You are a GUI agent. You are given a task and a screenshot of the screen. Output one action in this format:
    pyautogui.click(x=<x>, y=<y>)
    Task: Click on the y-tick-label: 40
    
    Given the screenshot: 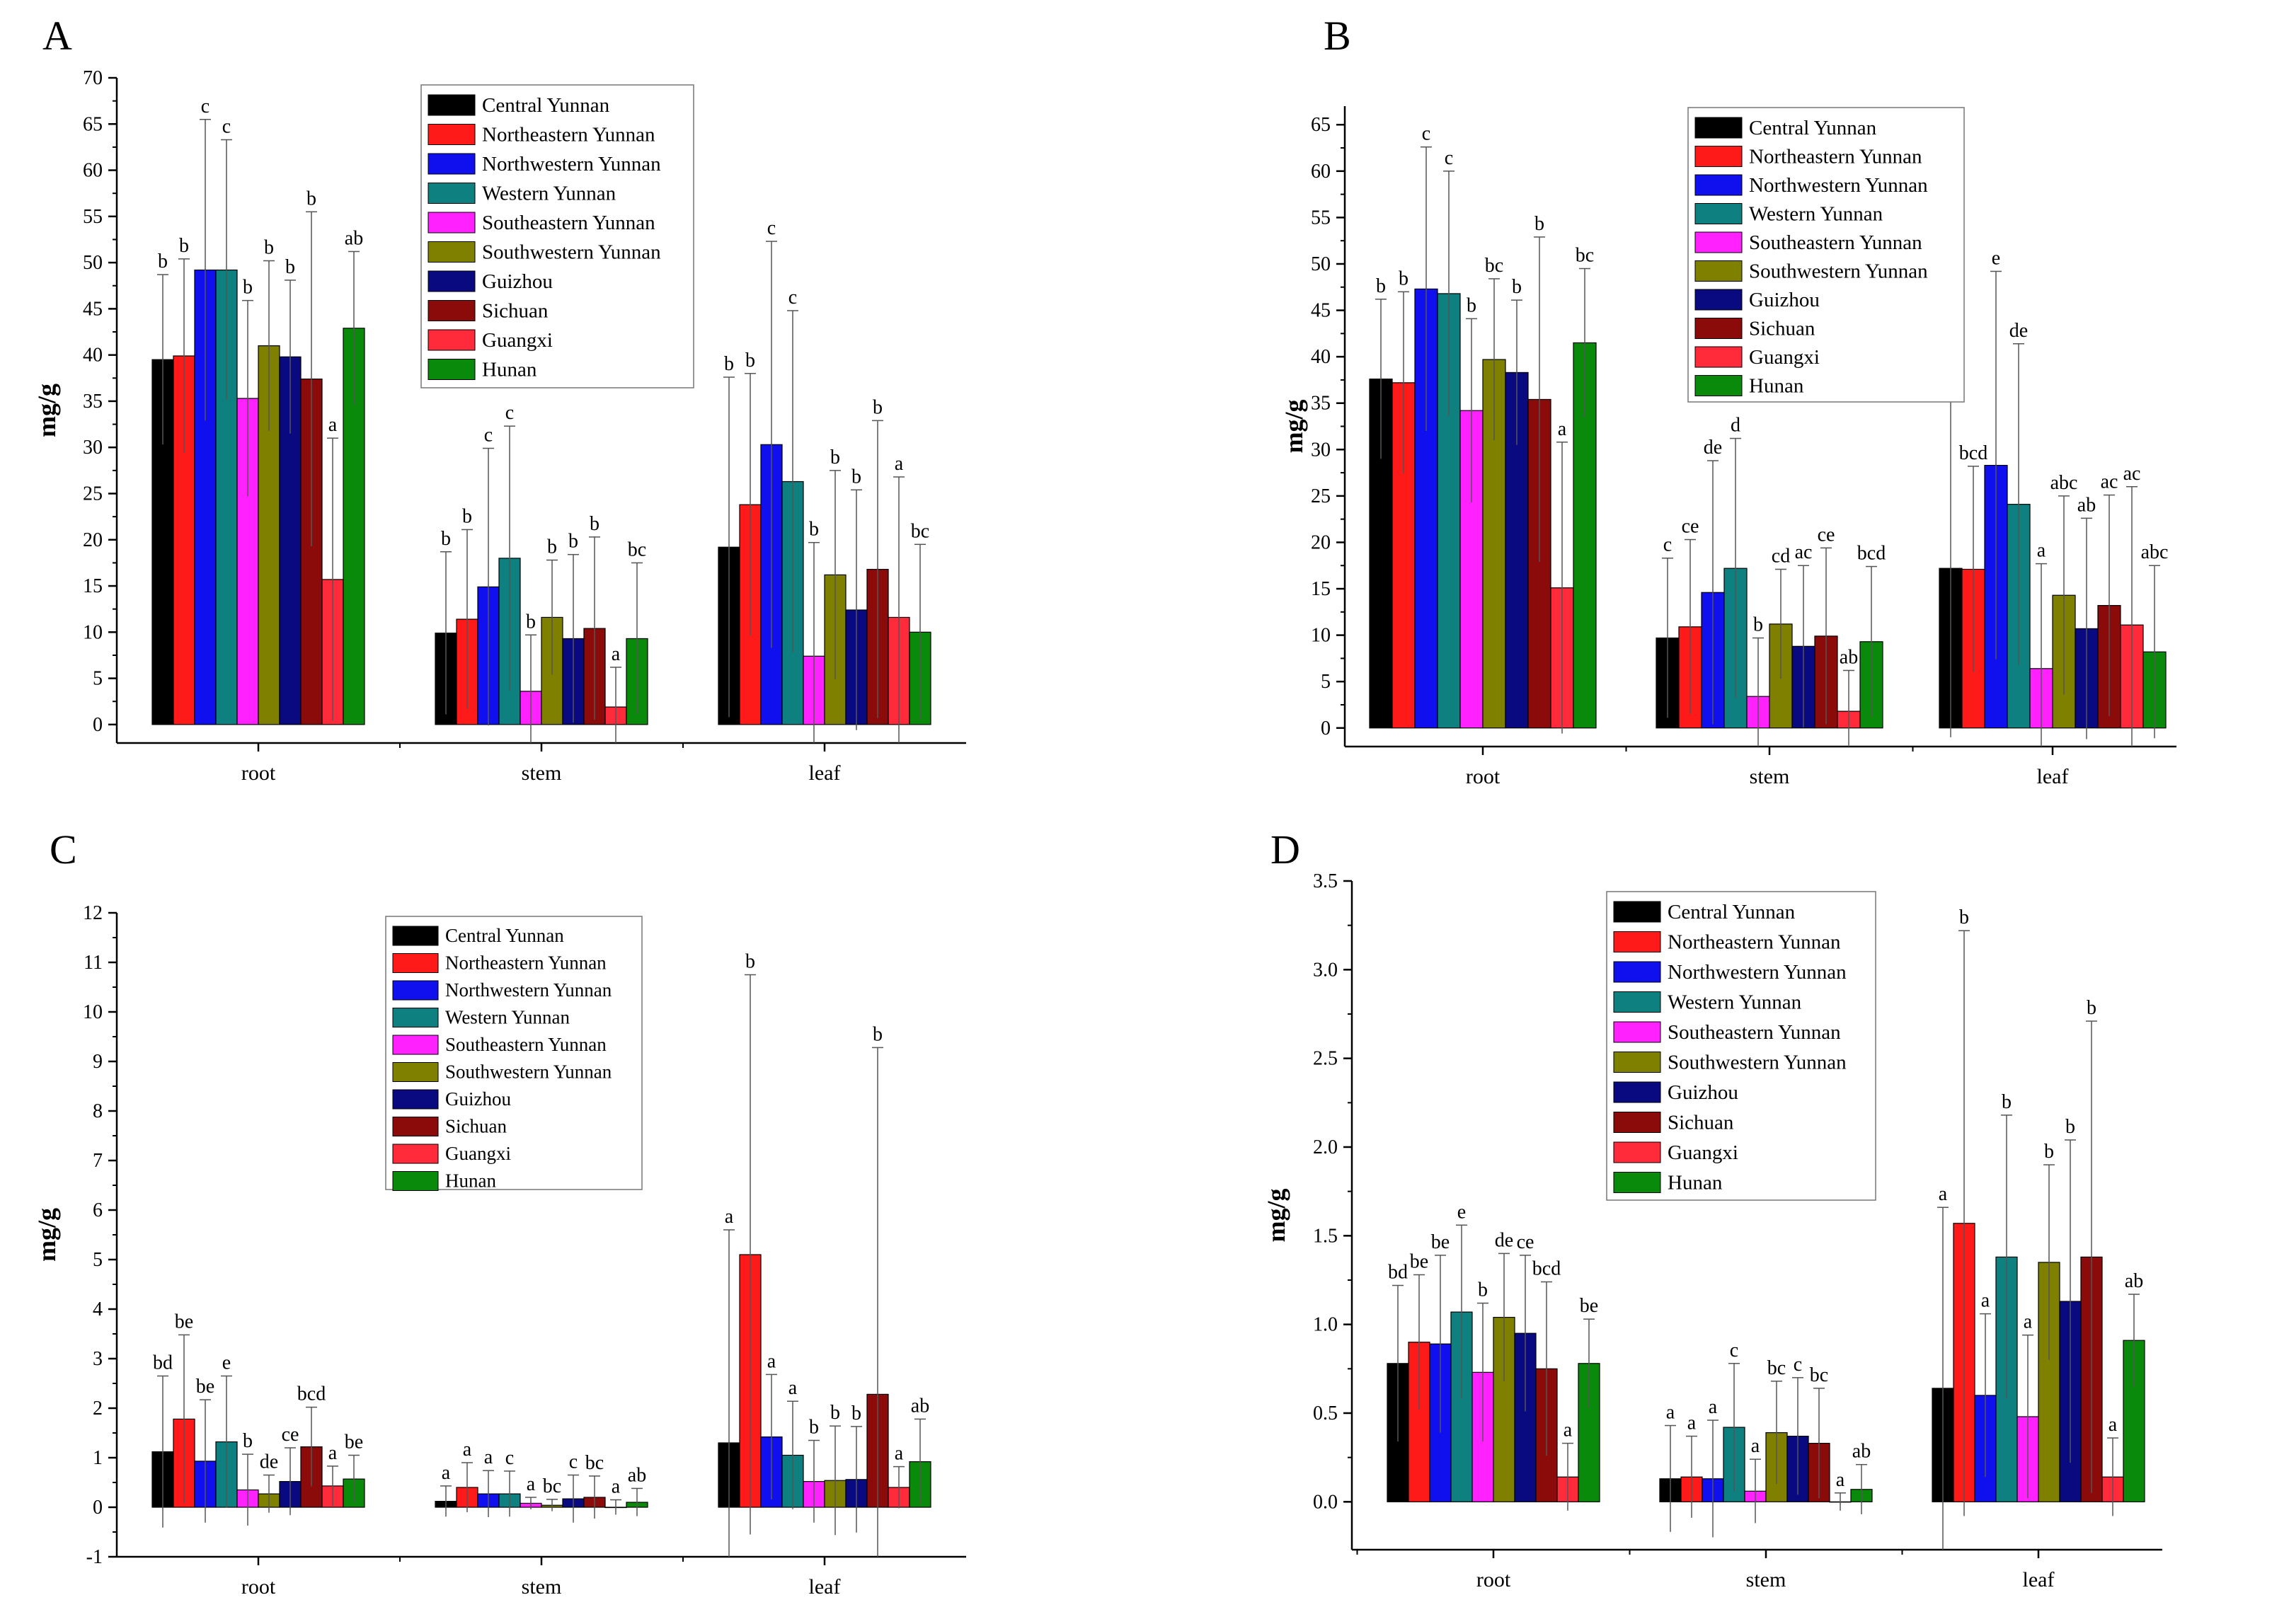 What is the action you would take?
    pyautogui.click(x=93, y=356)
    